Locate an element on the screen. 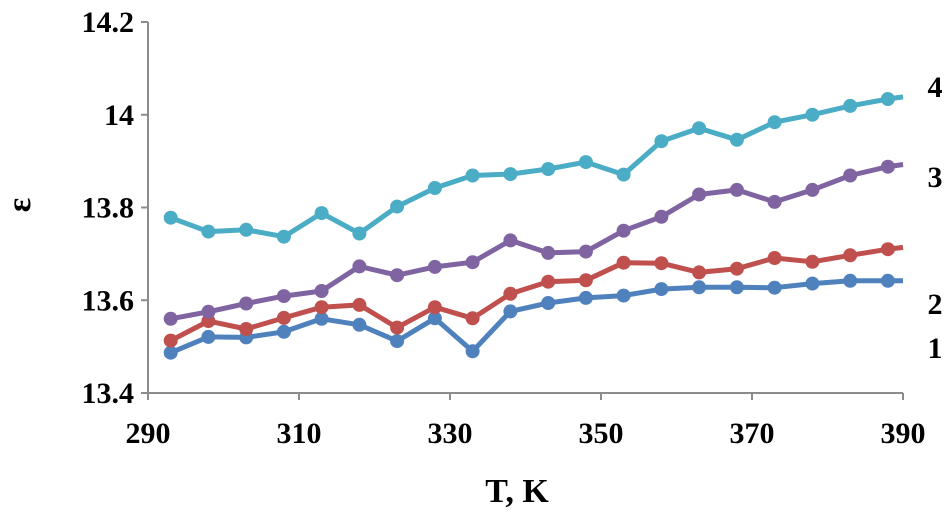 Image resolution: width=946 pixels, height=515 pixels. y-tick-label: 13.6 is located at coordinates (108, 300).